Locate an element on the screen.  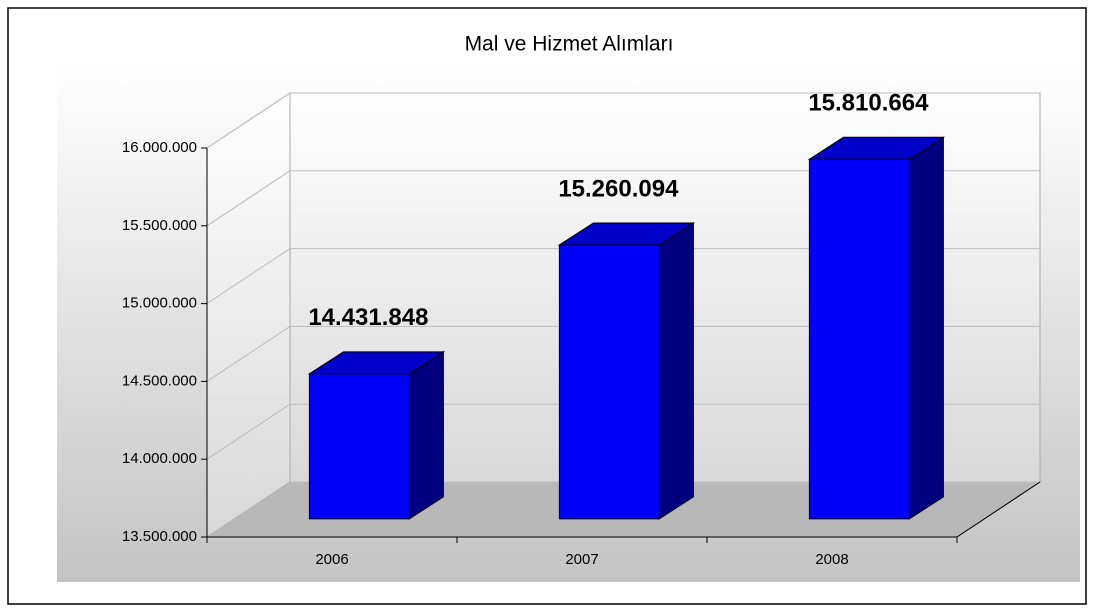
chart-title: Mal ve Hizmet Alımları is located at coordinates (569, 44).